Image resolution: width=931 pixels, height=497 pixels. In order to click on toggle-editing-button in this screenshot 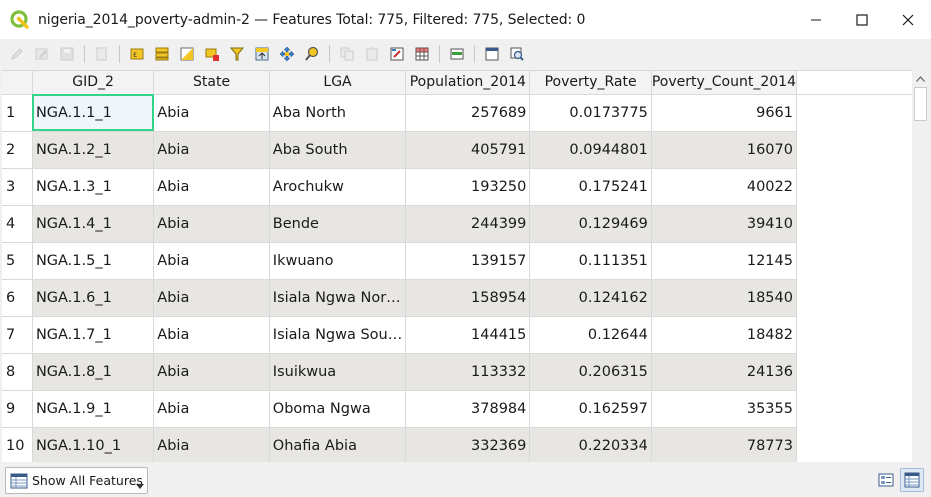, I will do `click(17, 54)`.